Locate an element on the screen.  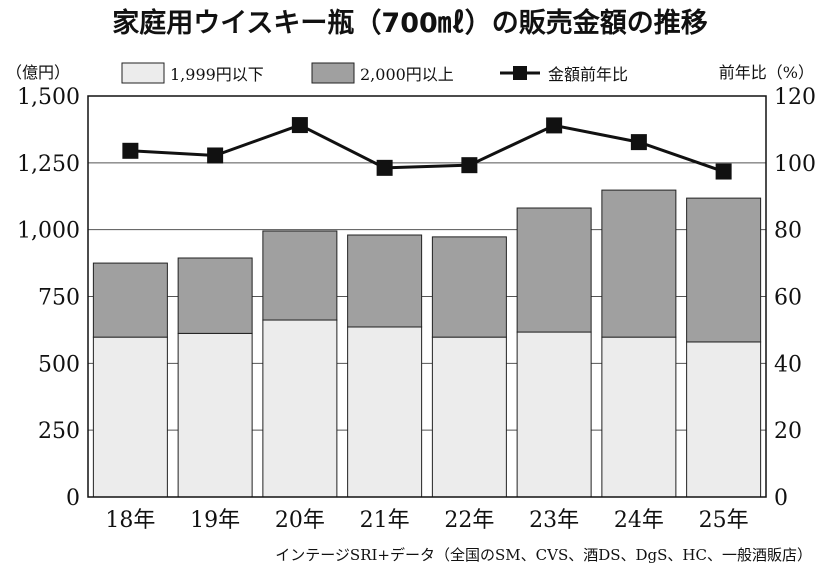
y-tick-label: 1,500 is located at coordinates (48, 97).